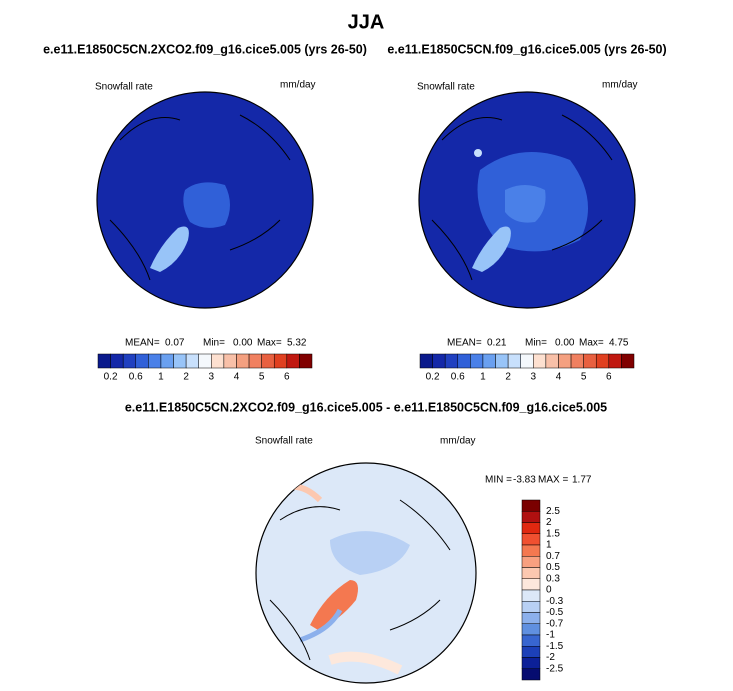 This screenshot has height=691, width=733. What do you see at coordinates (549, 590) in the screenshot?
I see `colorbar-label: 0` at bounding box center [549, 590].